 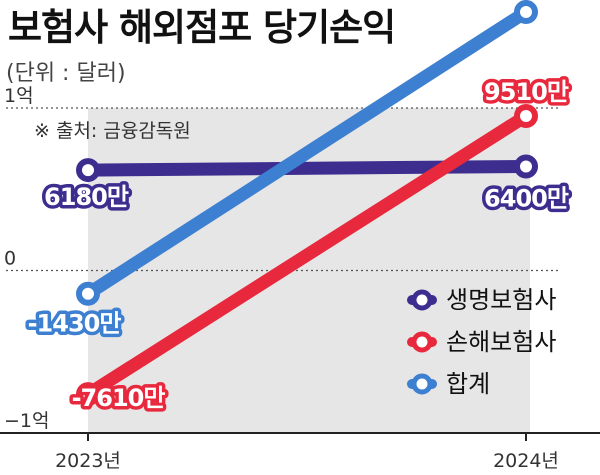 I want to click on data-label: 6400만, so click(x=526, y=199).